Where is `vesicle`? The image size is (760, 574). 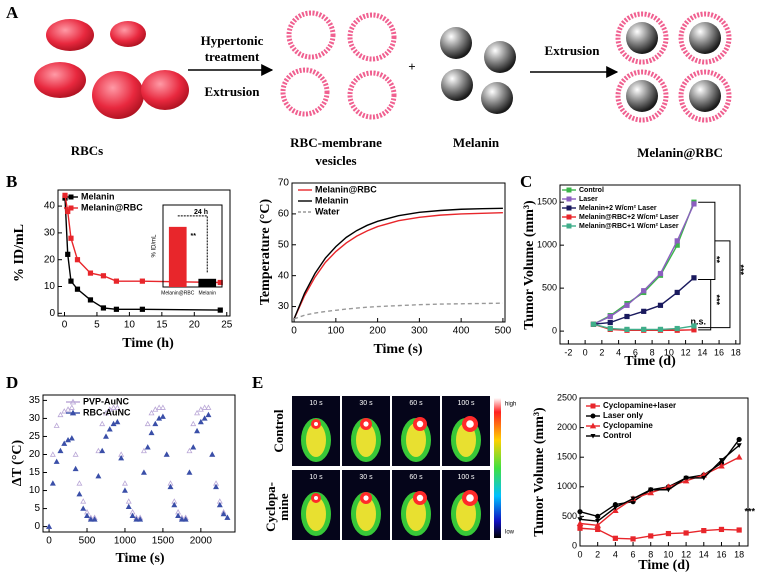 vesicle is located at coordinates (305, 92).